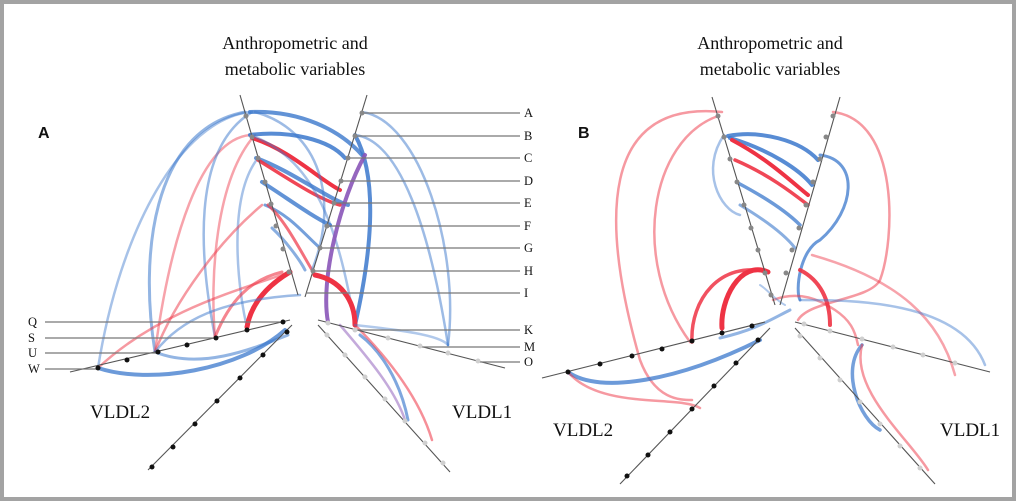 The image size is (1016, 501). I want to click on panel-b-vldl2-axis-lower, so click(695, 406).